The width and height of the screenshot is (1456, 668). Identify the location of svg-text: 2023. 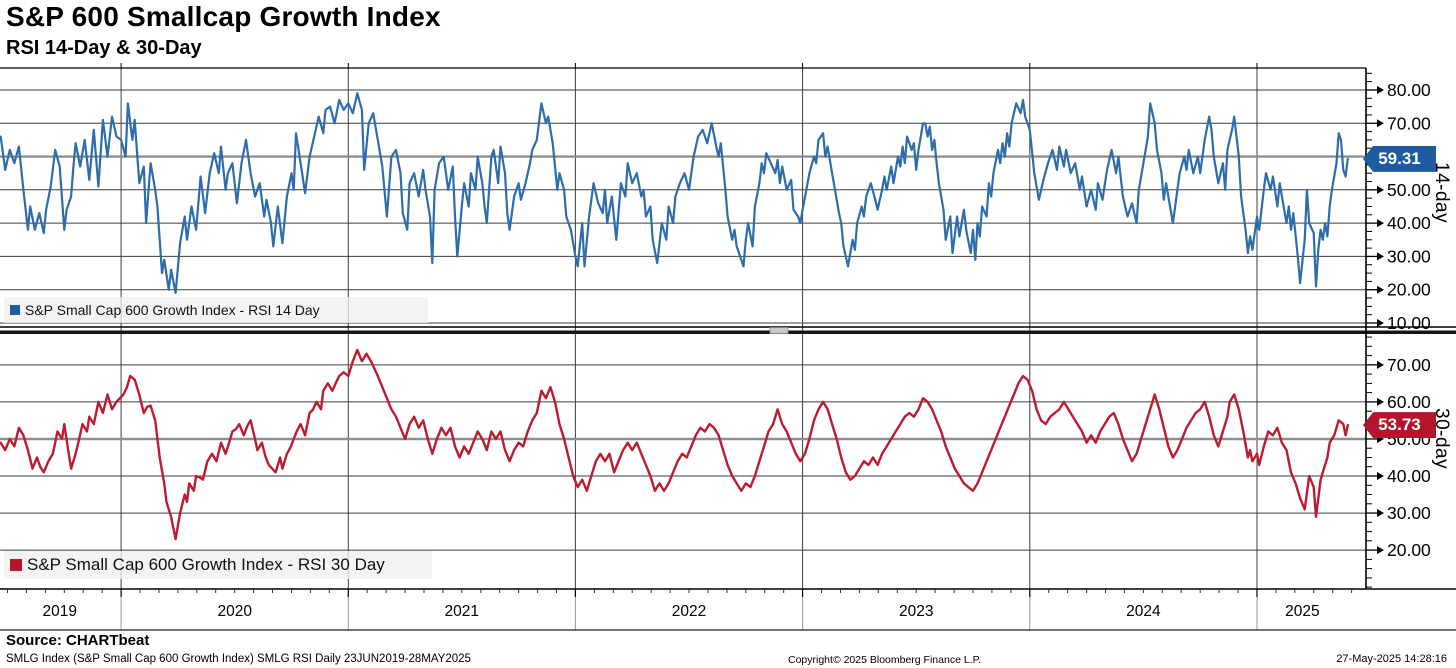
(916, 611).